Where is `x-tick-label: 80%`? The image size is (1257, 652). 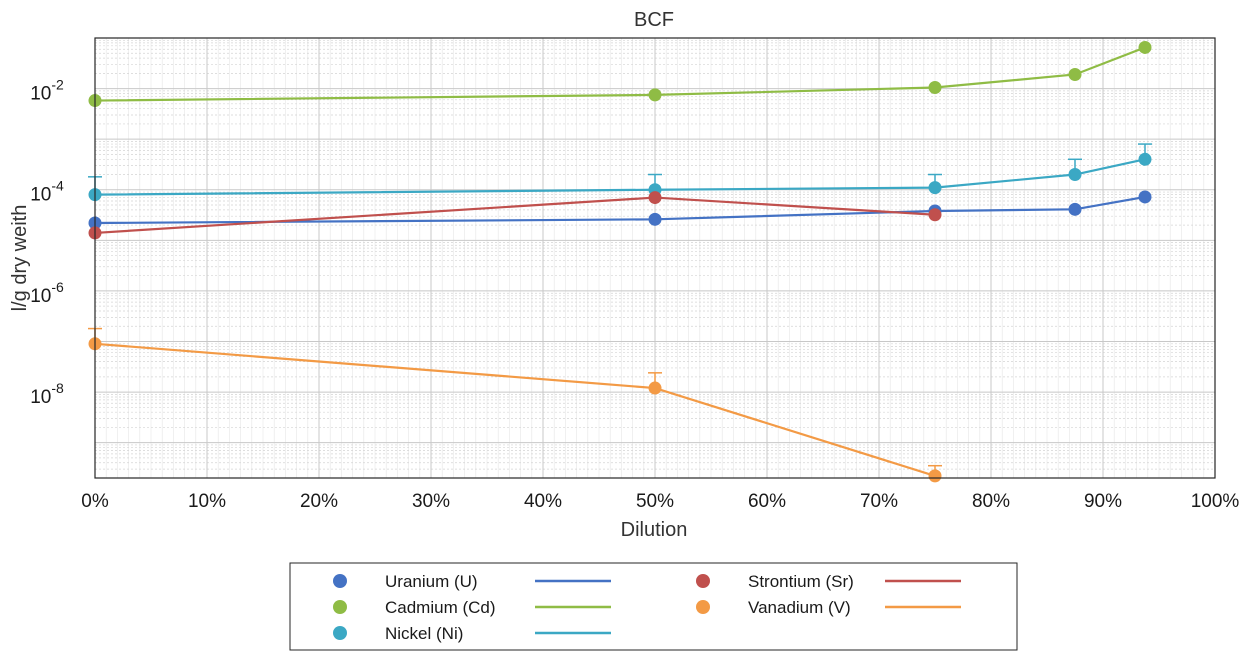 x-tick-label: 80% is located at coordinates (991, 501).